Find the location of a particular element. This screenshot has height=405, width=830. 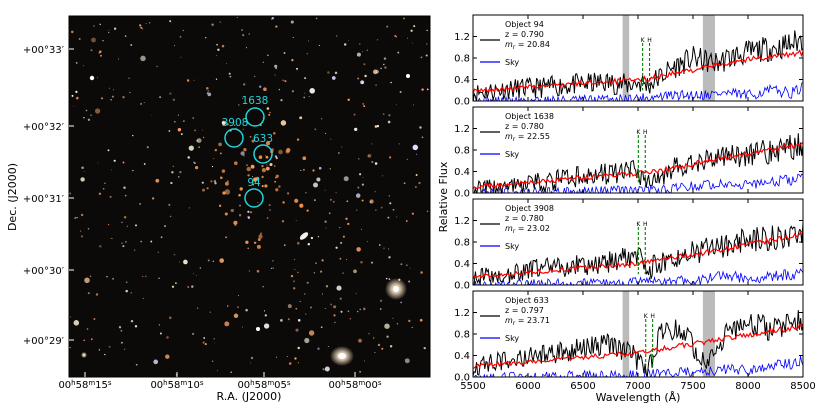

bright-star is located at coordinates (84, 355).